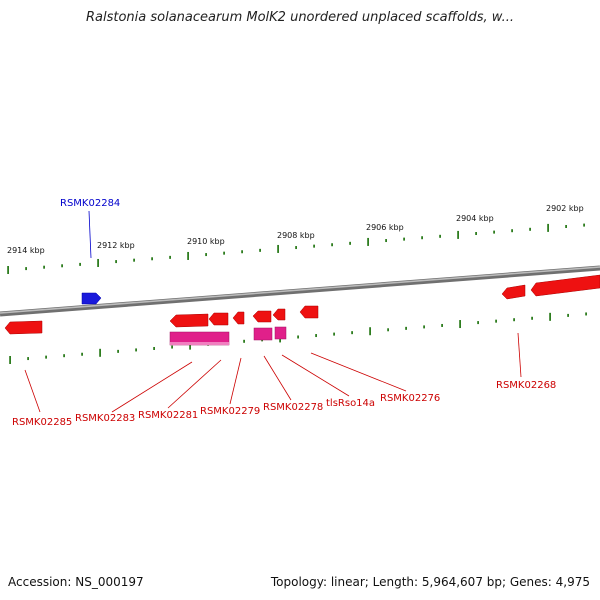 The height and width of the screenshot is (600, 600). What do you see at coordinates (76, 582) in the screenshot?
I see `accession-text: Accession: NS_000197` at bounding box center [76, 582].